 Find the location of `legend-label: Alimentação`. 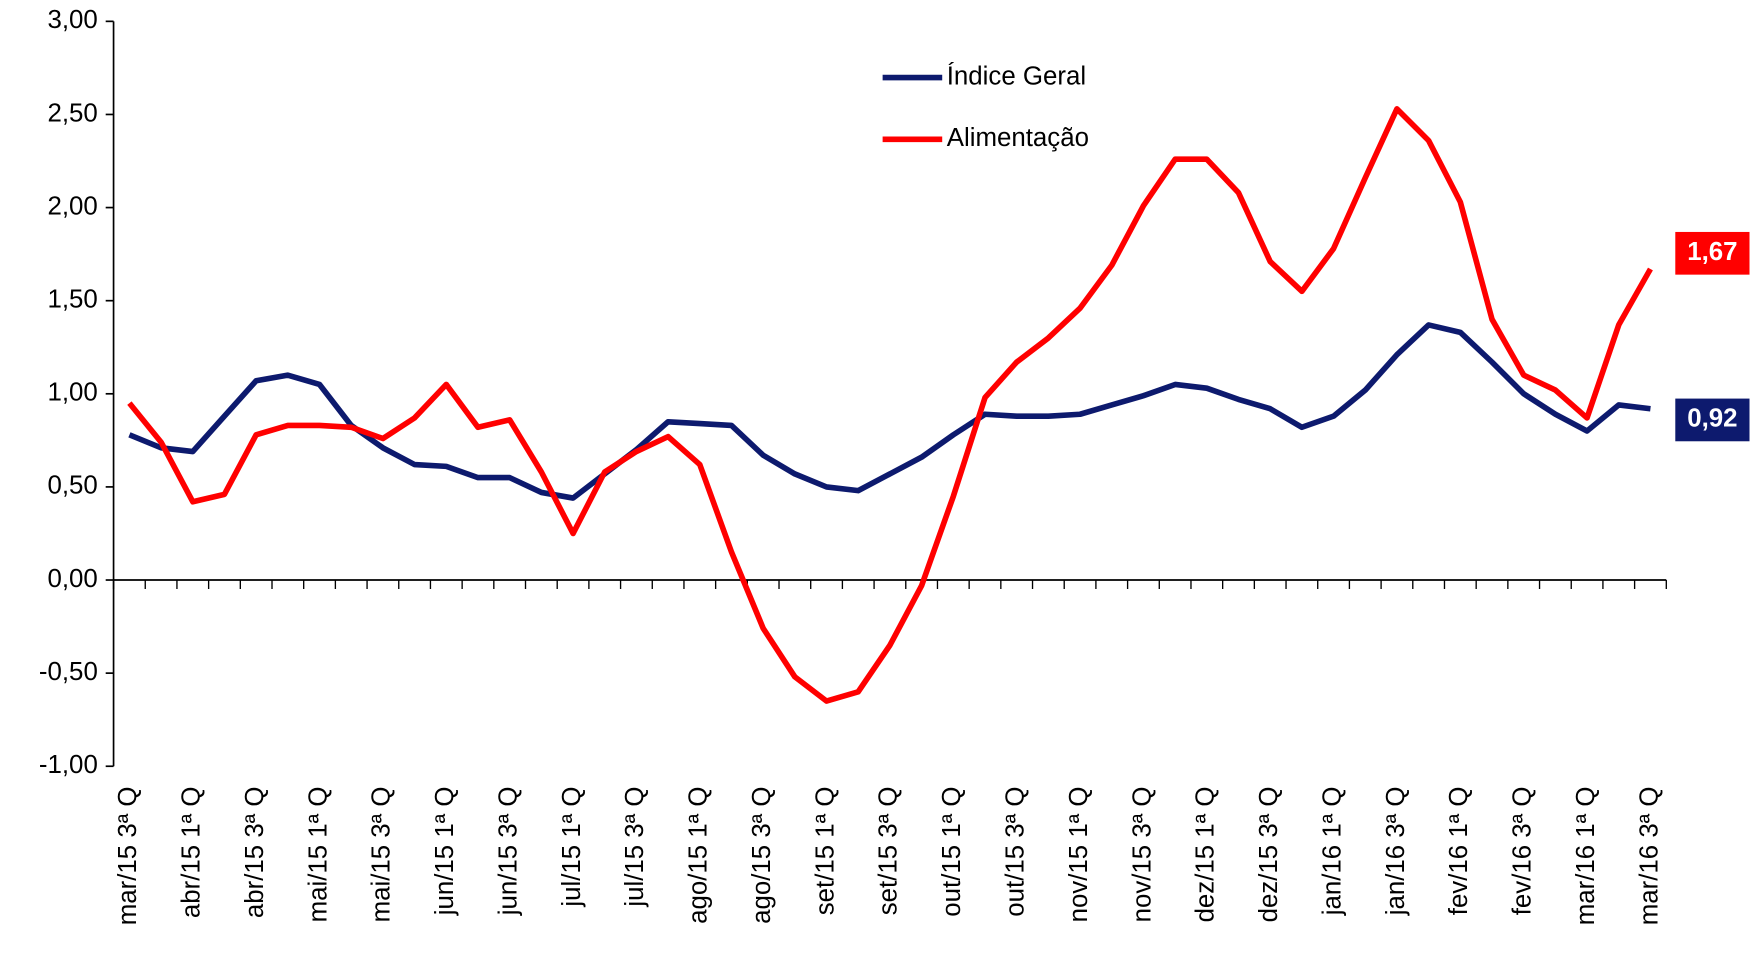

legend-label: Alimentação is located at coordinates (1018, 138).